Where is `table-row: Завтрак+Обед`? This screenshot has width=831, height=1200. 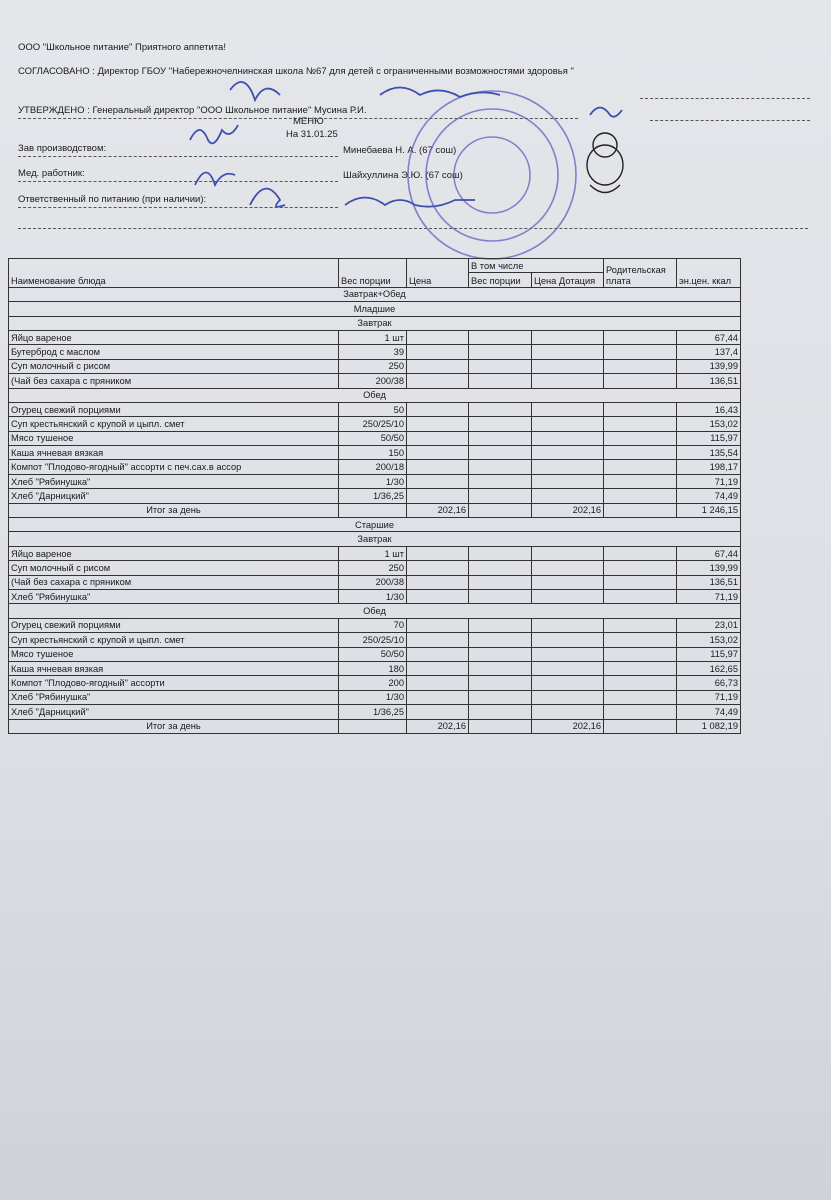
table-row: Завтрак+Обед is located at coordinates (374, 294).